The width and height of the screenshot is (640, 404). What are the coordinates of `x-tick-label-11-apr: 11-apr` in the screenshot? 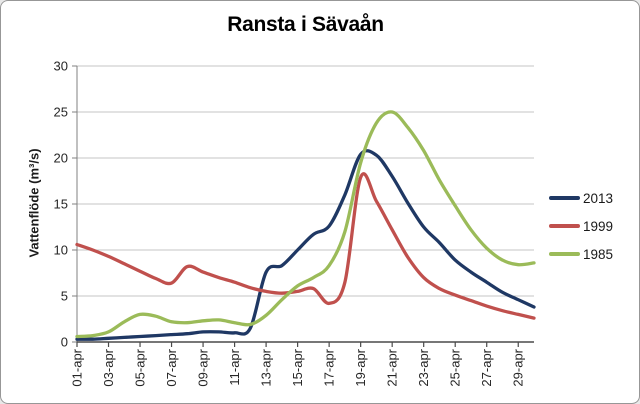 It's located at (234, 366).